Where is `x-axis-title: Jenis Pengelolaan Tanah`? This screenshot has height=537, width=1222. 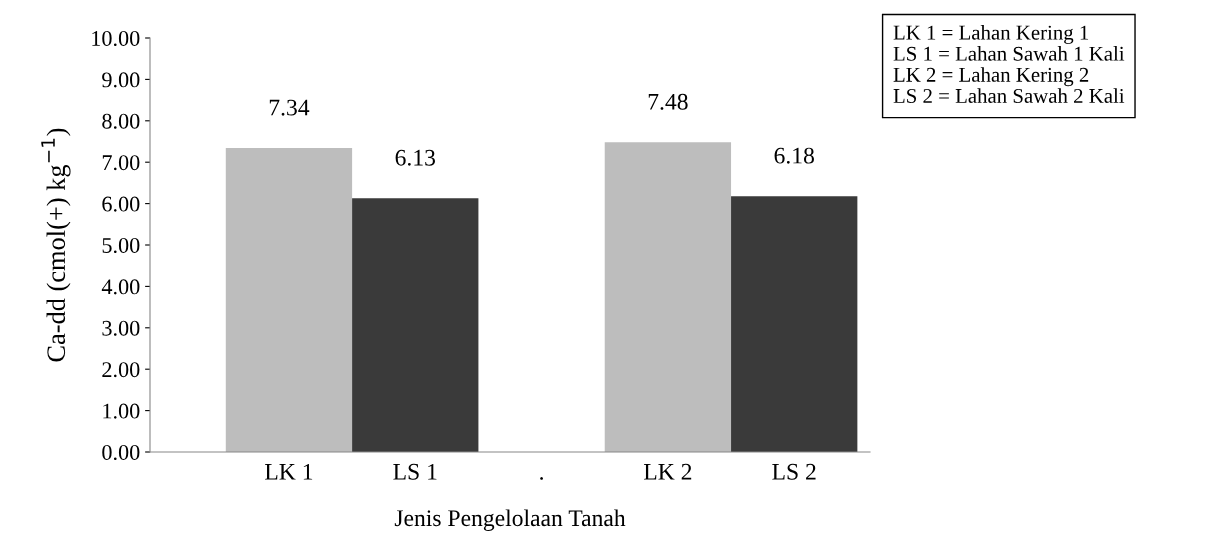 x-axis-title: Jenis Pengelolaan Tanah is located at coordinates (510, 520).